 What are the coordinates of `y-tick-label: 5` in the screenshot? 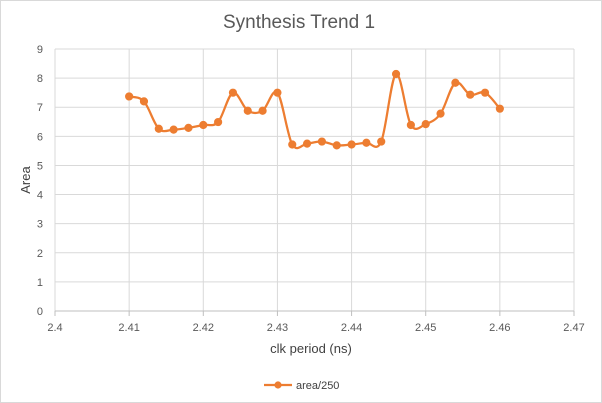 It's located at (40, 166).